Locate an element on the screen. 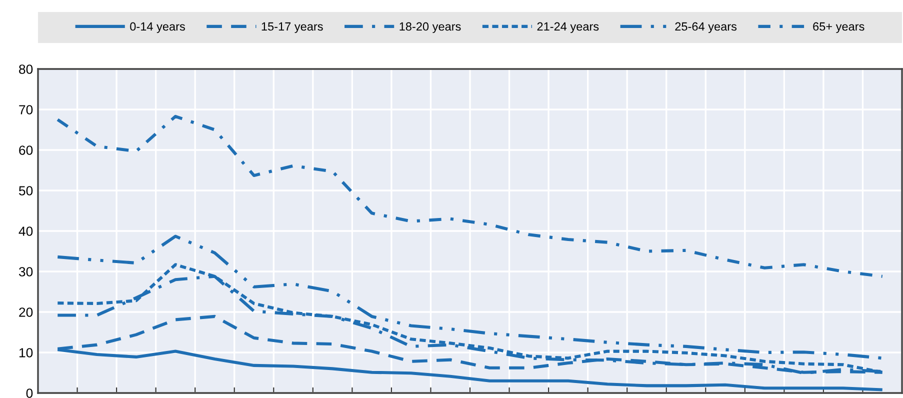 The width and height of the screenshot is (903, 398). y-tick-label: 10 is located at coordinates (26, 353).